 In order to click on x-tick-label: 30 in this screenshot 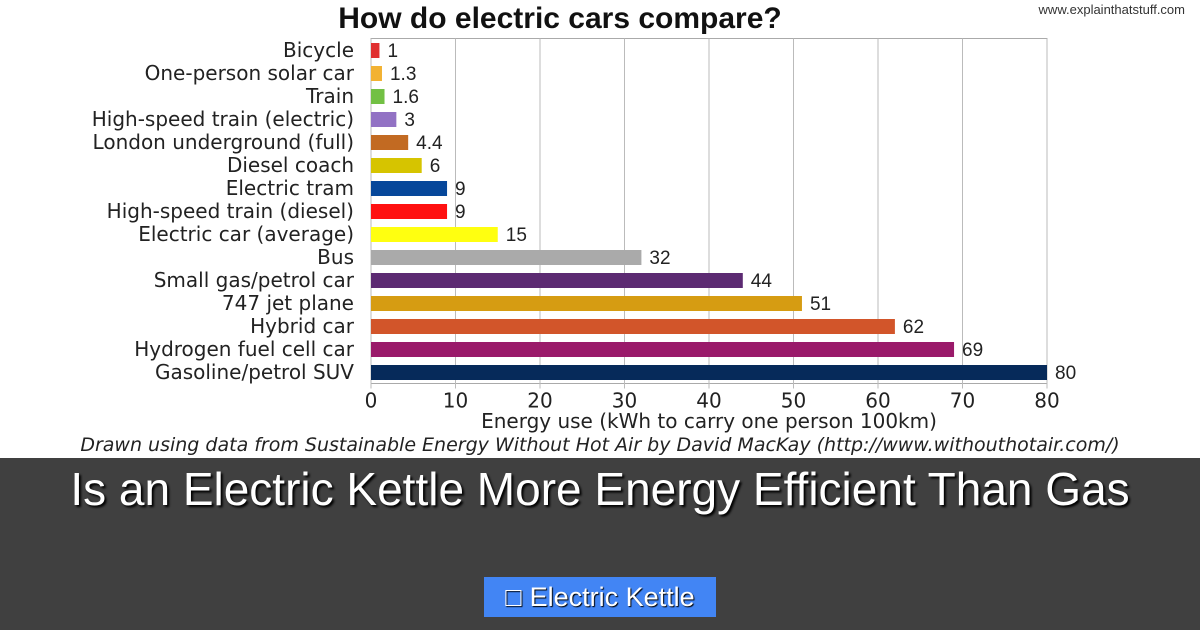, I will do `click(624, 401)`.